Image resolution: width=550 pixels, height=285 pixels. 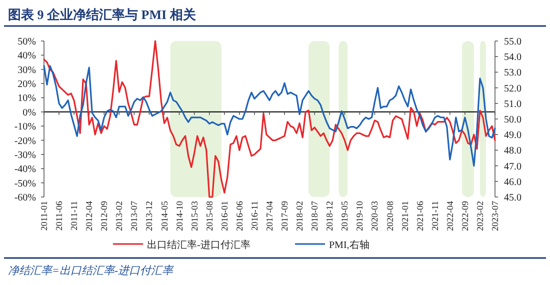 What do you see at coordinates (449, 215) in the screenshot?
I see `x-tick-label: 2022-04` at bounding box center [449, 215].